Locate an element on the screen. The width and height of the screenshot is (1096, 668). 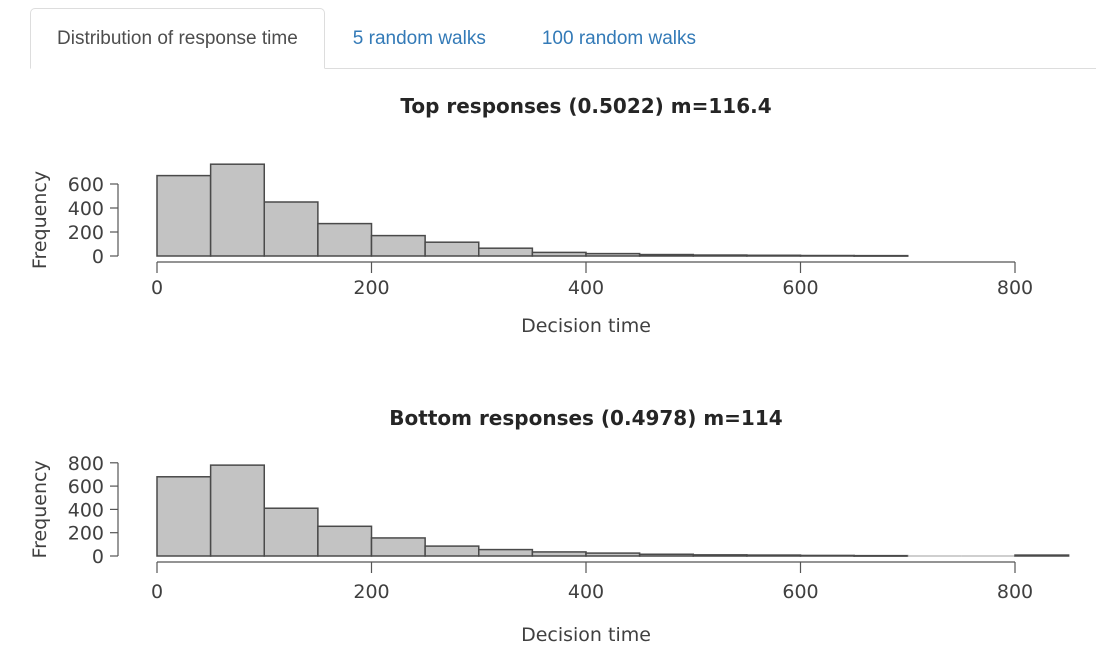
chart-title: Top responses (0.5022) m=116.4 is located at coordinates (585, 106).